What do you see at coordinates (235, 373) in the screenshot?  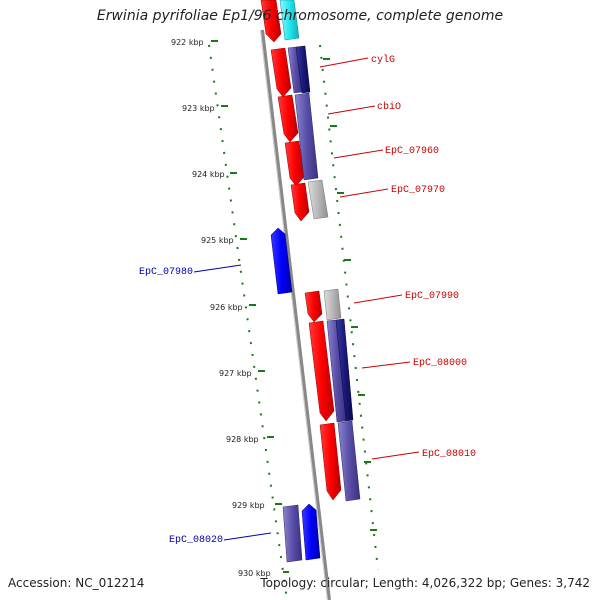 I see `ruler-label: 927 kbp` at bounding box center [235, 373].